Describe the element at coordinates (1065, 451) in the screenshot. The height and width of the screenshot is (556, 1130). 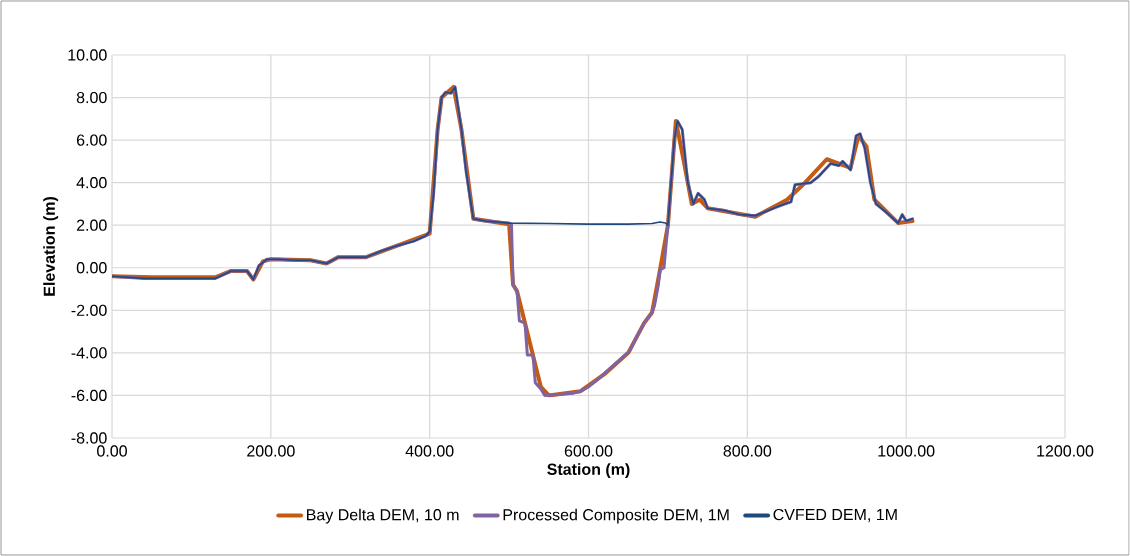
I see `x-tick-label: 1200.00` at that location.